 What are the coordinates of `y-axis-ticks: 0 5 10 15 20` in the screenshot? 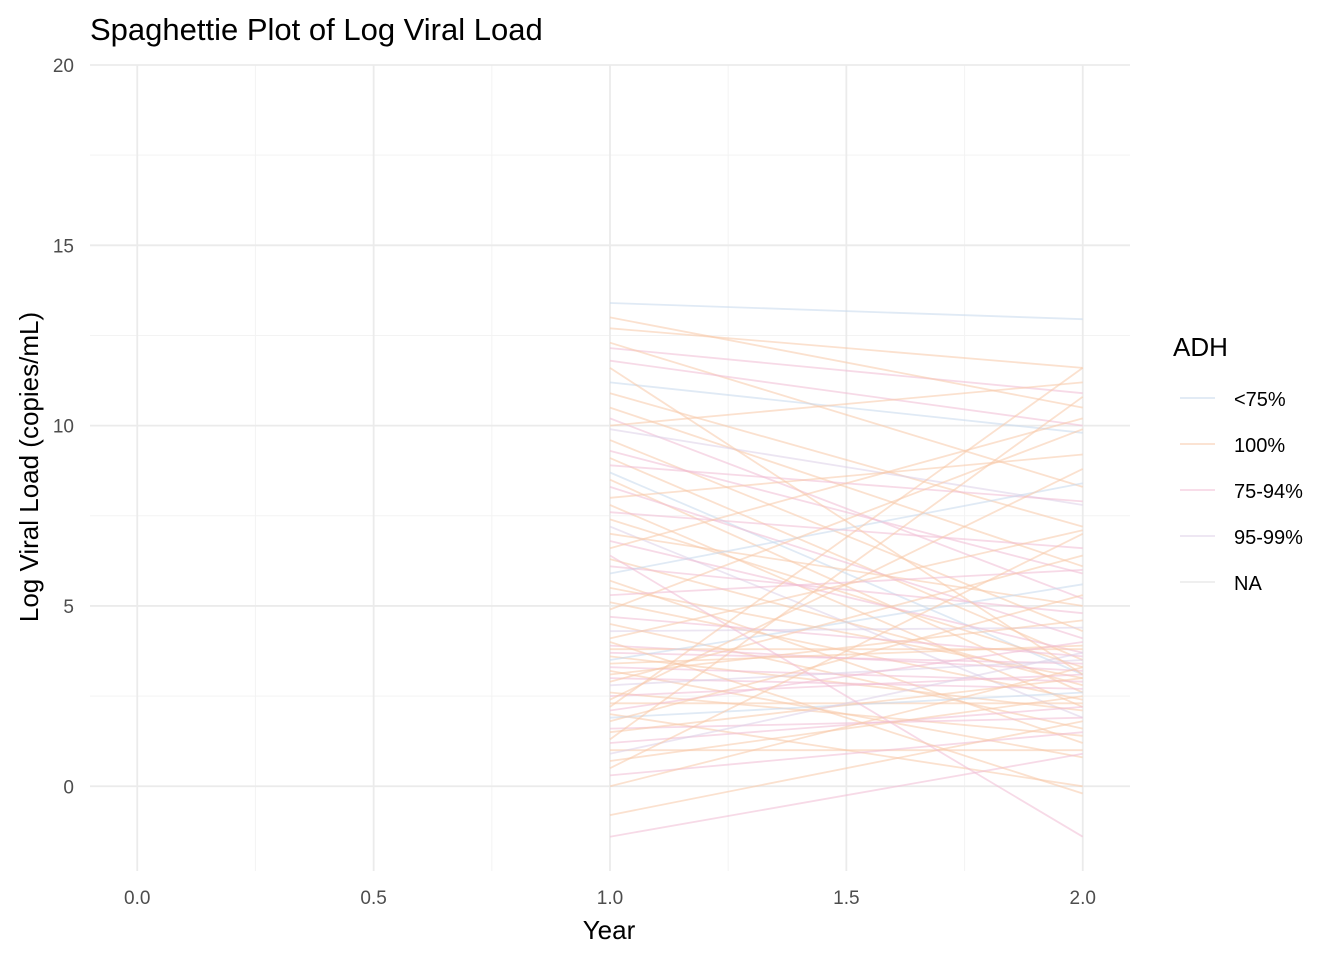 It's located at (63, 427).